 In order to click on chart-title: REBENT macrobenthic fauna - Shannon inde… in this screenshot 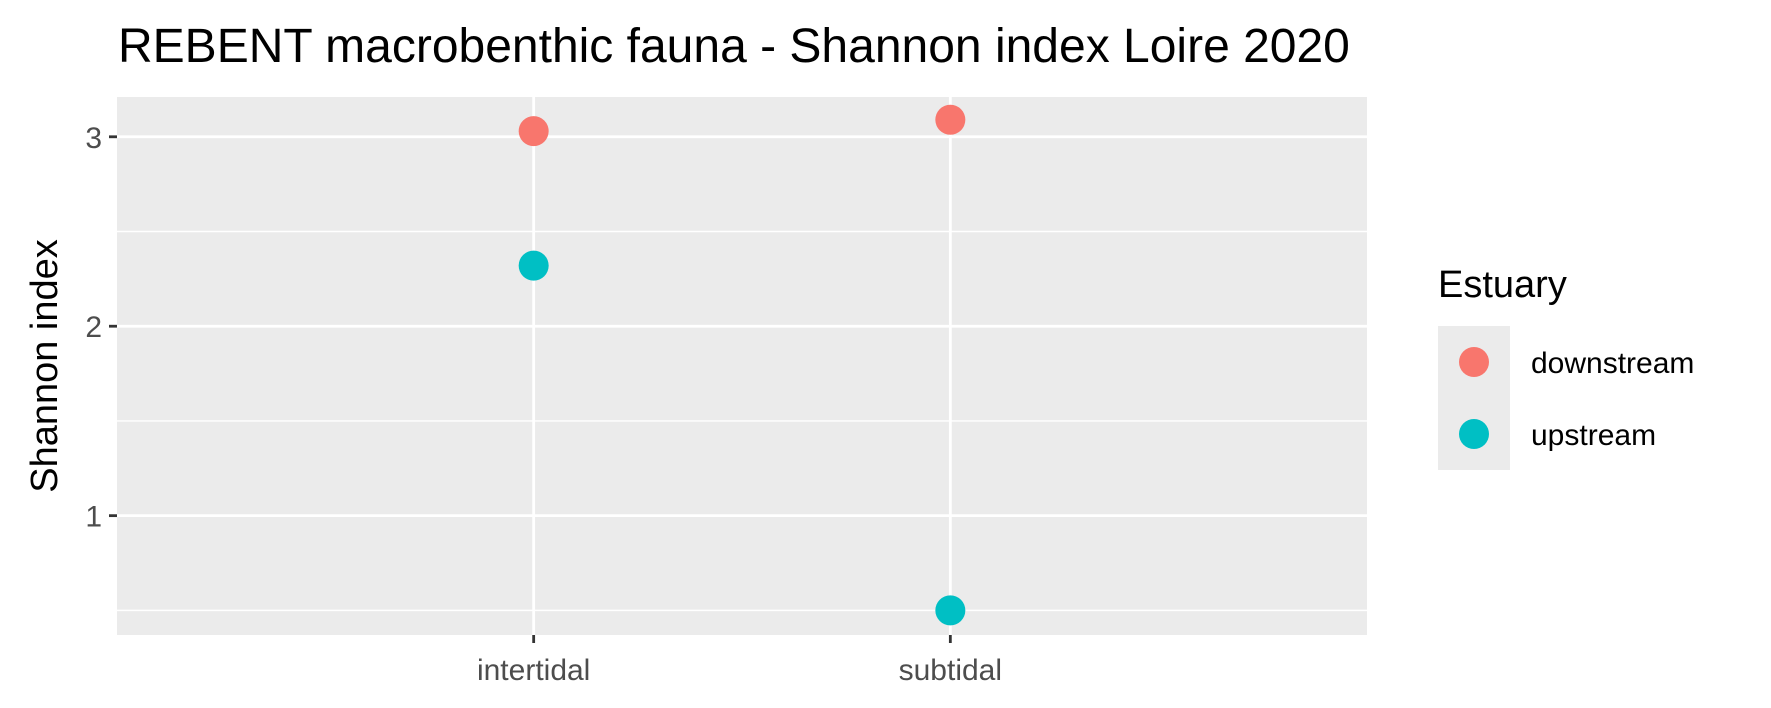, I will do `click(734, 46)`.